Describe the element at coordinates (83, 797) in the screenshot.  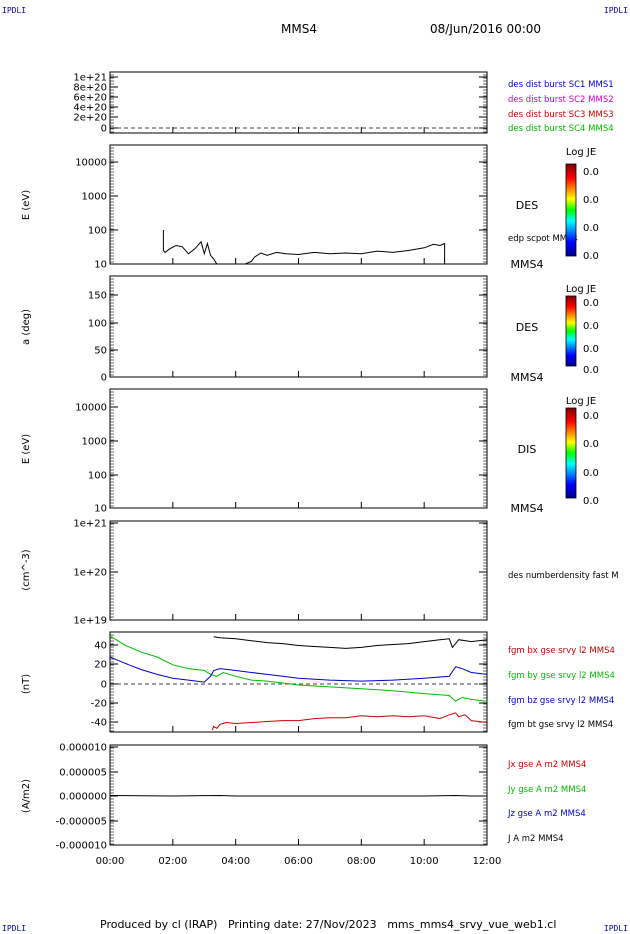
I see `y-tick-label: 0.000000` at that location.